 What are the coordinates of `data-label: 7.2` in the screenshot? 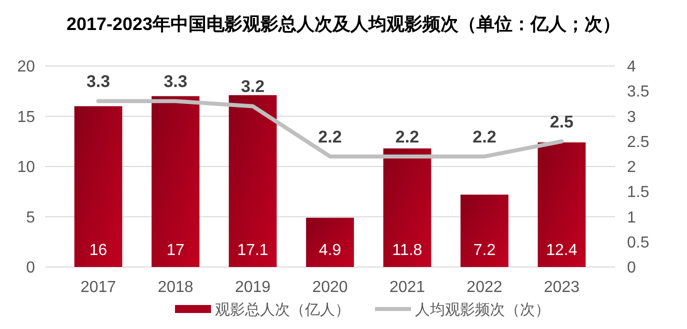 It's located at (484, 250).